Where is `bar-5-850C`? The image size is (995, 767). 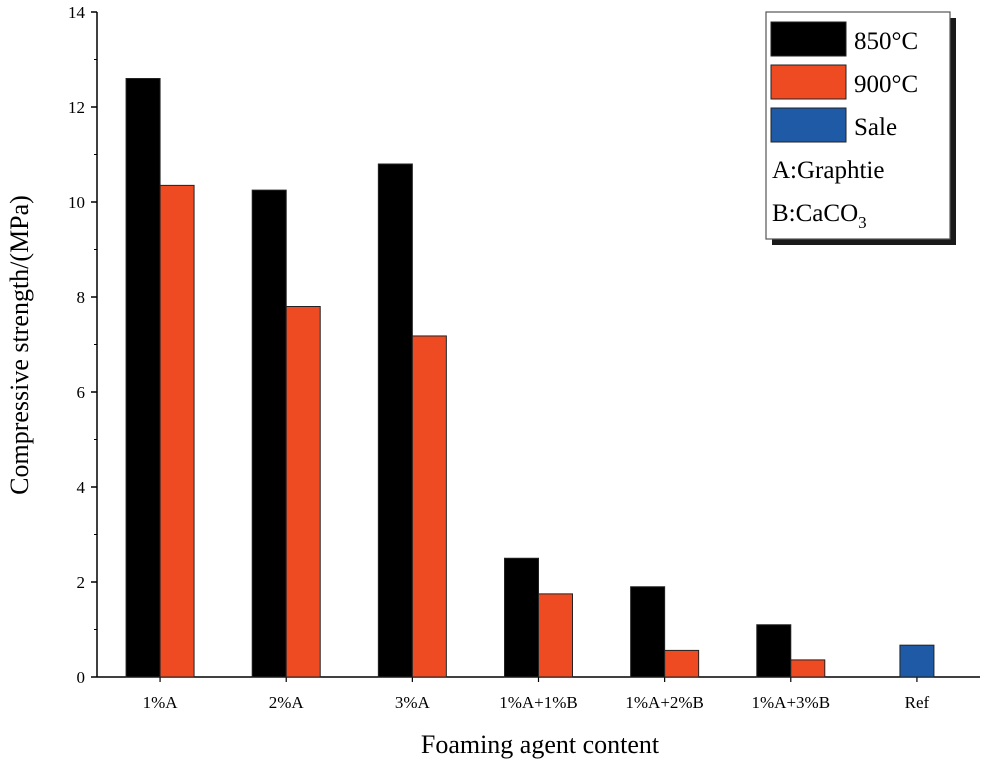 bar-5-850C is located at coordinates (774, 651).